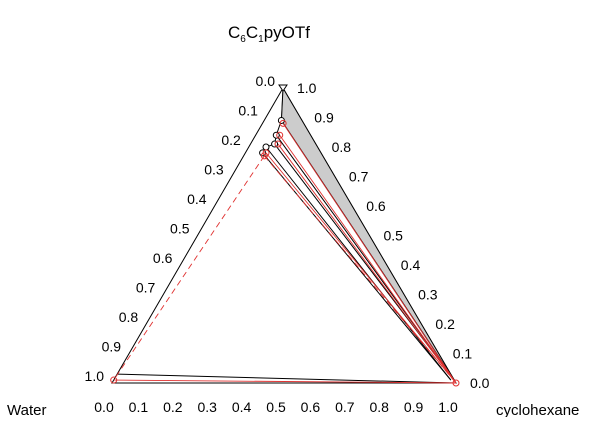  Describe the element at coordinates (163, 258) in the screenshot. I see `left-edge-tick-label: 0.6` at that location.